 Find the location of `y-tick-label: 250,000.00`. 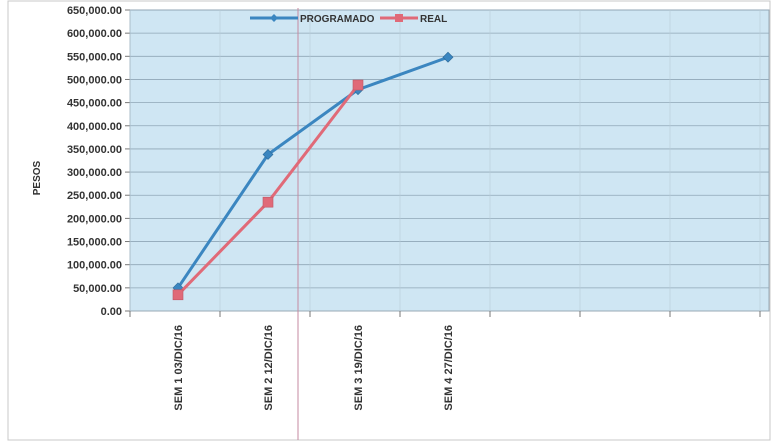

y-tick-label: 250,000.00 is located at coordinates (94, 196).